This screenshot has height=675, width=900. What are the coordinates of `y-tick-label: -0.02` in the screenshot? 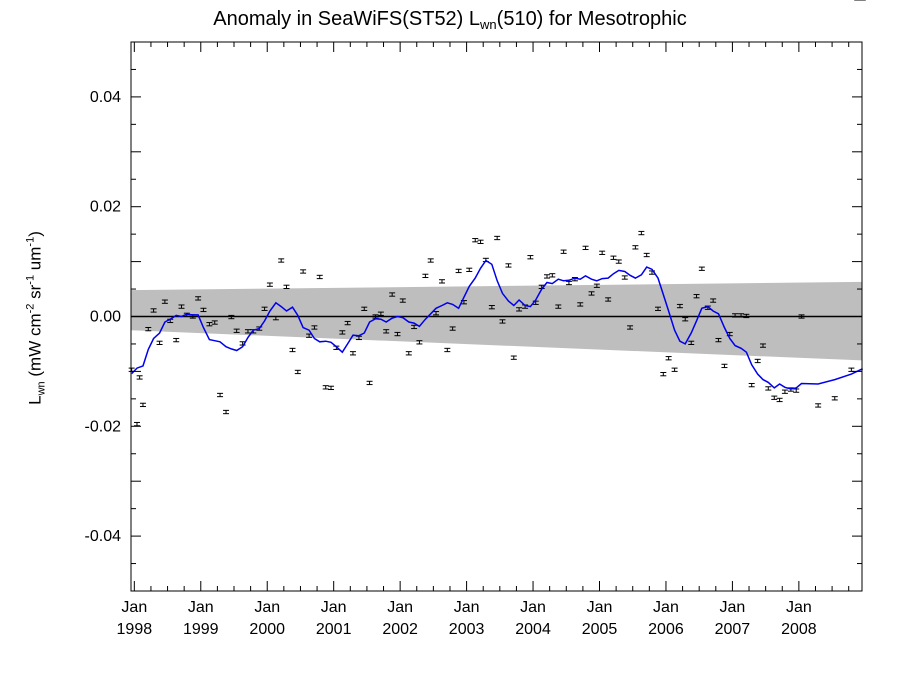 It's located at (103, 426).